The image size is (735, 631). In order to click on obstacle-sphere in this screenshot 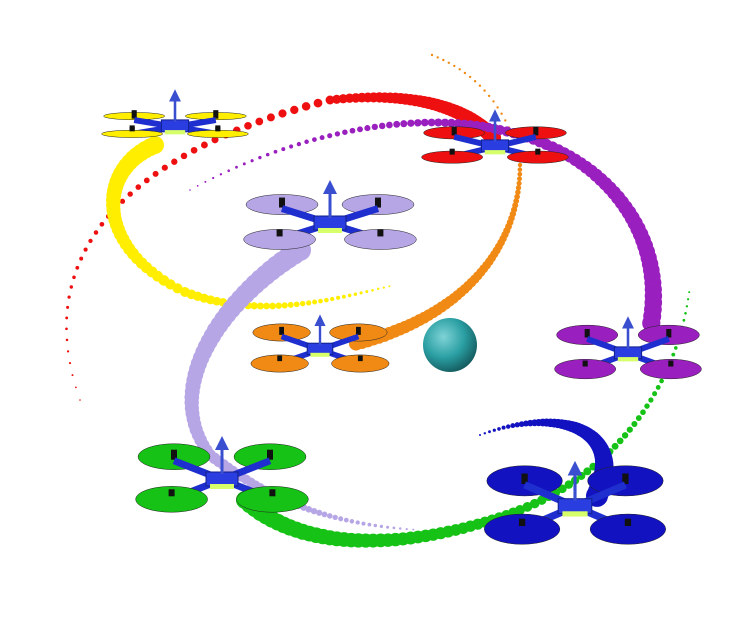, I will do `click(450, 345)`.